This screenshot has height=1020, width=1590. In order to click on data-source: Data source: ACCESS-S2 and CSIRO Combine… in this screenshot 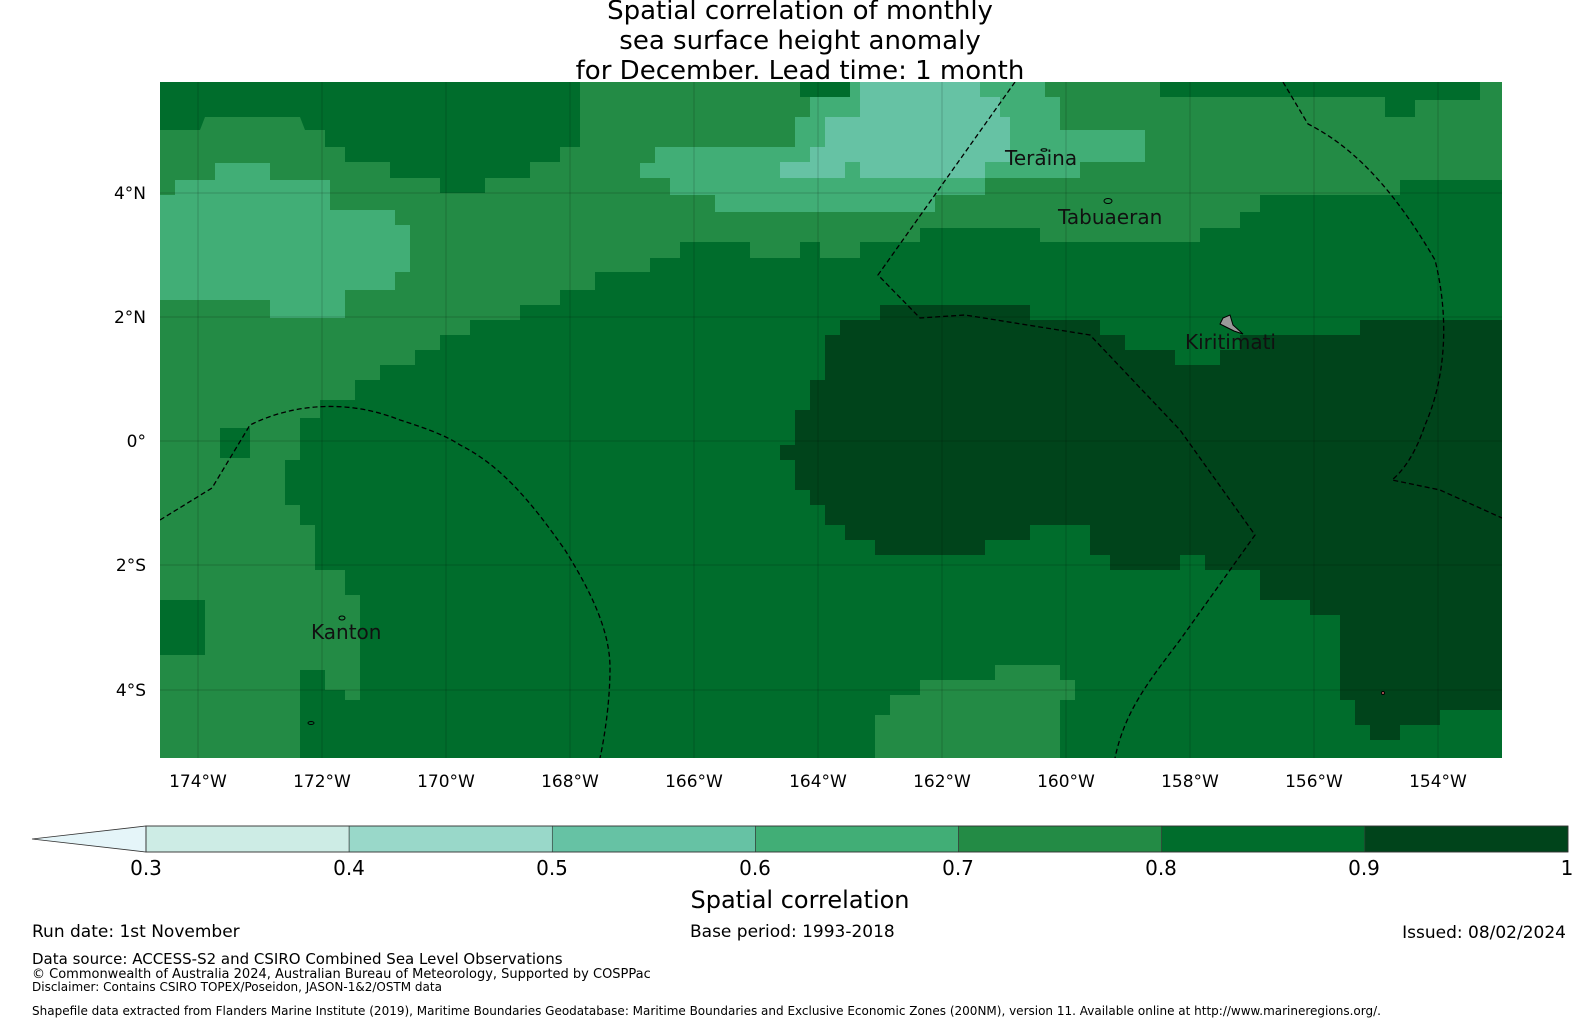, I will do `click(297, 959)`.